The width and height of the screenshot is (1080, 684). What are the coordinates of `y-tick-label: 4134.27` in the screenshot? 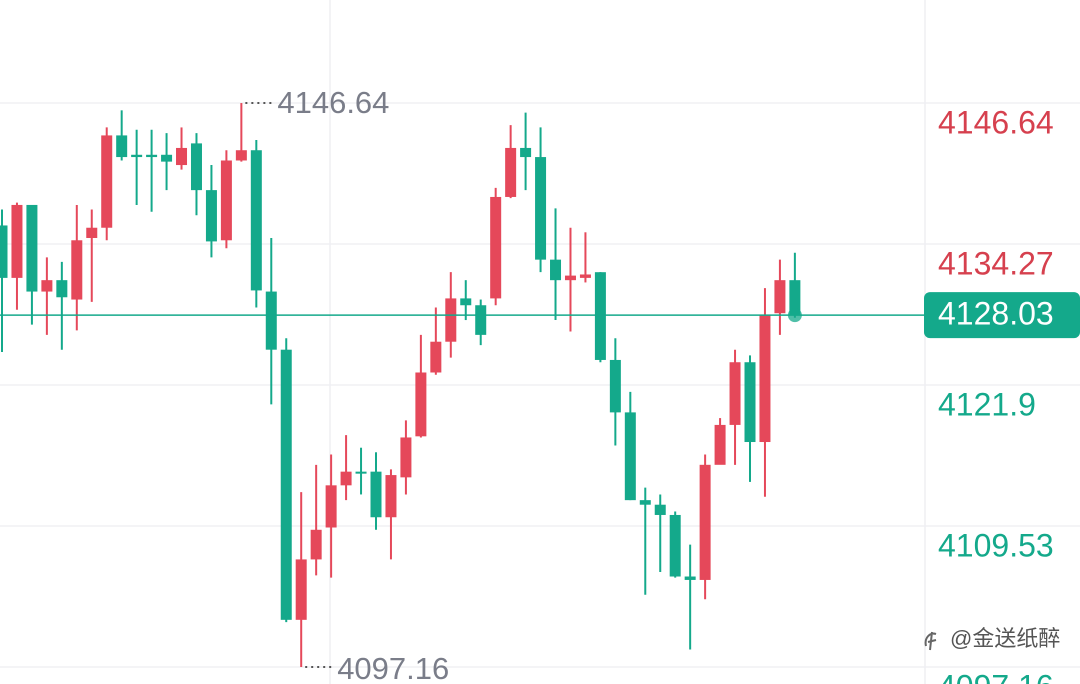 It's located at (996, 263).